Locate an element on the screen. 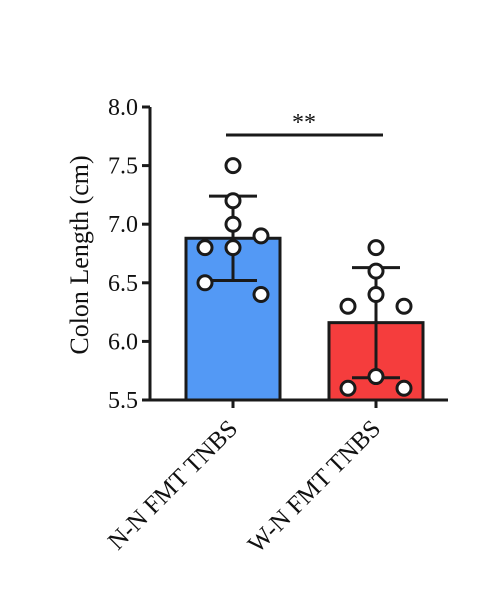 Image resolution: width=495 pixels, height=609 pixels. y-tick-label: 5.5 is located at coordinates (123, 401).